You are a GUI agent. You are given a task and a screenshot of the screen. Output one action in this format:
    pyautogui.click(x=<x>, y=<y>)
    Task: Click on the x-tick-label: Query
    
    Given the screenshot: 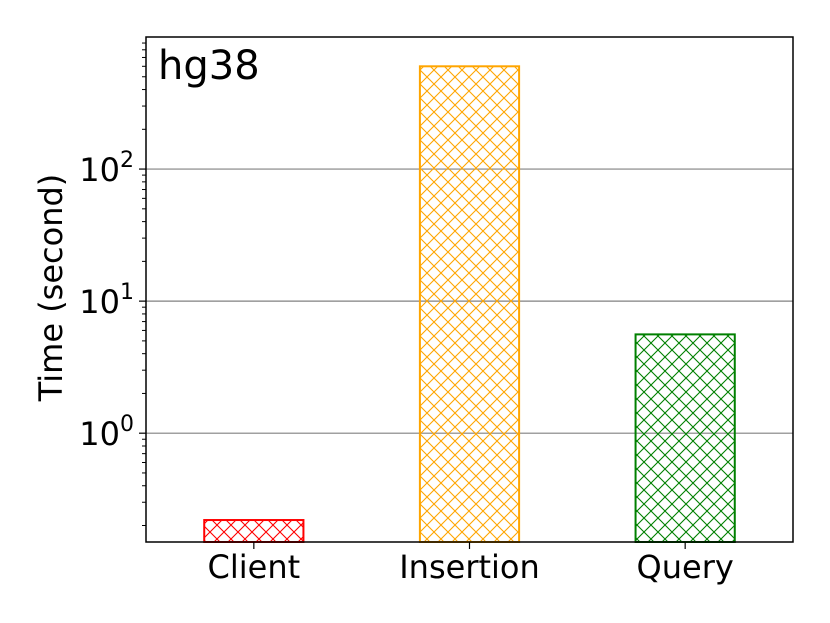 What is the action you would take?
    pyautogui.click(x=685, y=567)
    